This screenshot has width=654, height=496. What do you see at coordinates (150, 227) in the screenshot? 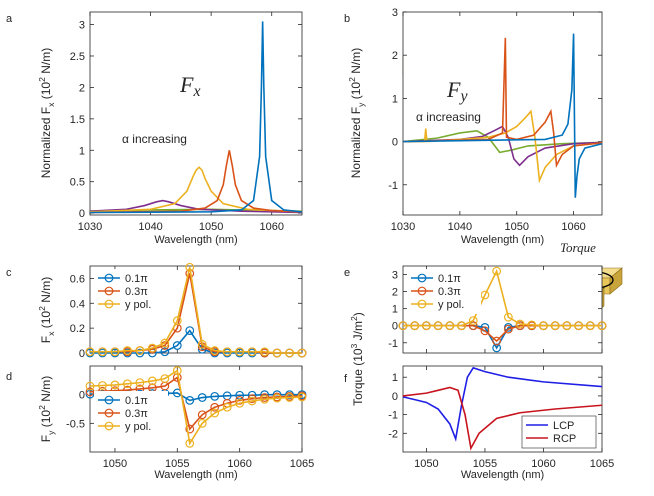
I see `x-tick-label: 1040` at bounding box center [150, 227].